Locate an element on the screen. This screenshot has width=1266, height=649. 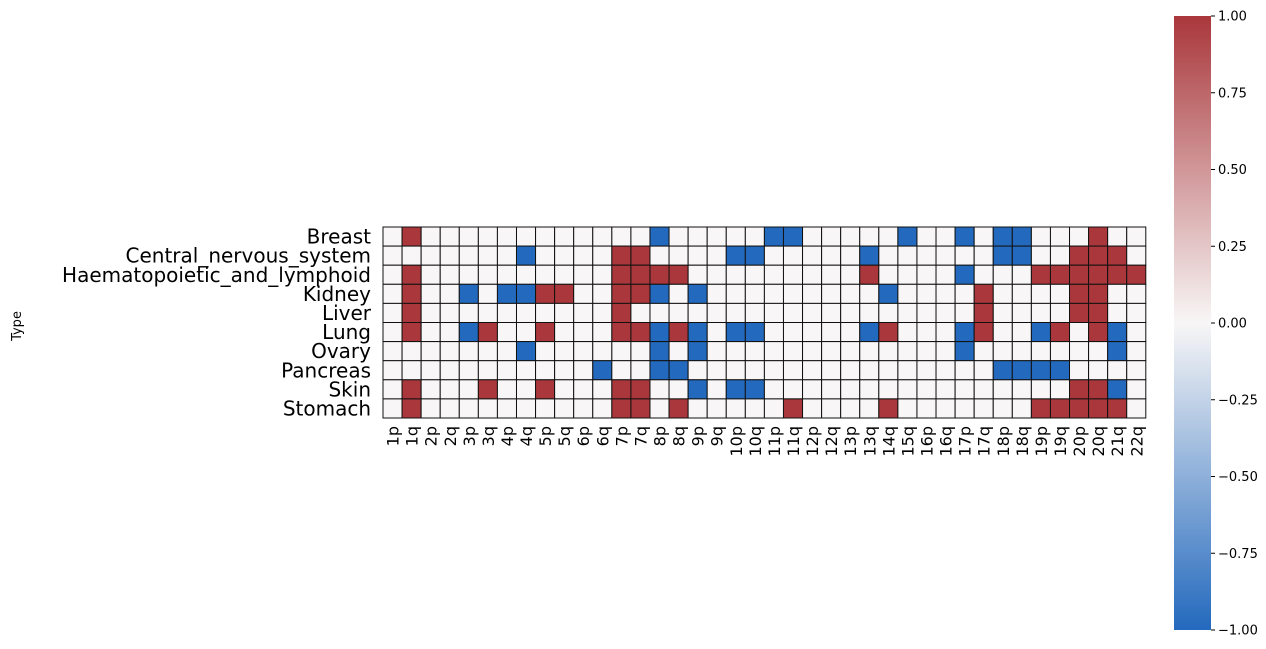
column-tick-label: 6q is located at coordinates (602, 436).